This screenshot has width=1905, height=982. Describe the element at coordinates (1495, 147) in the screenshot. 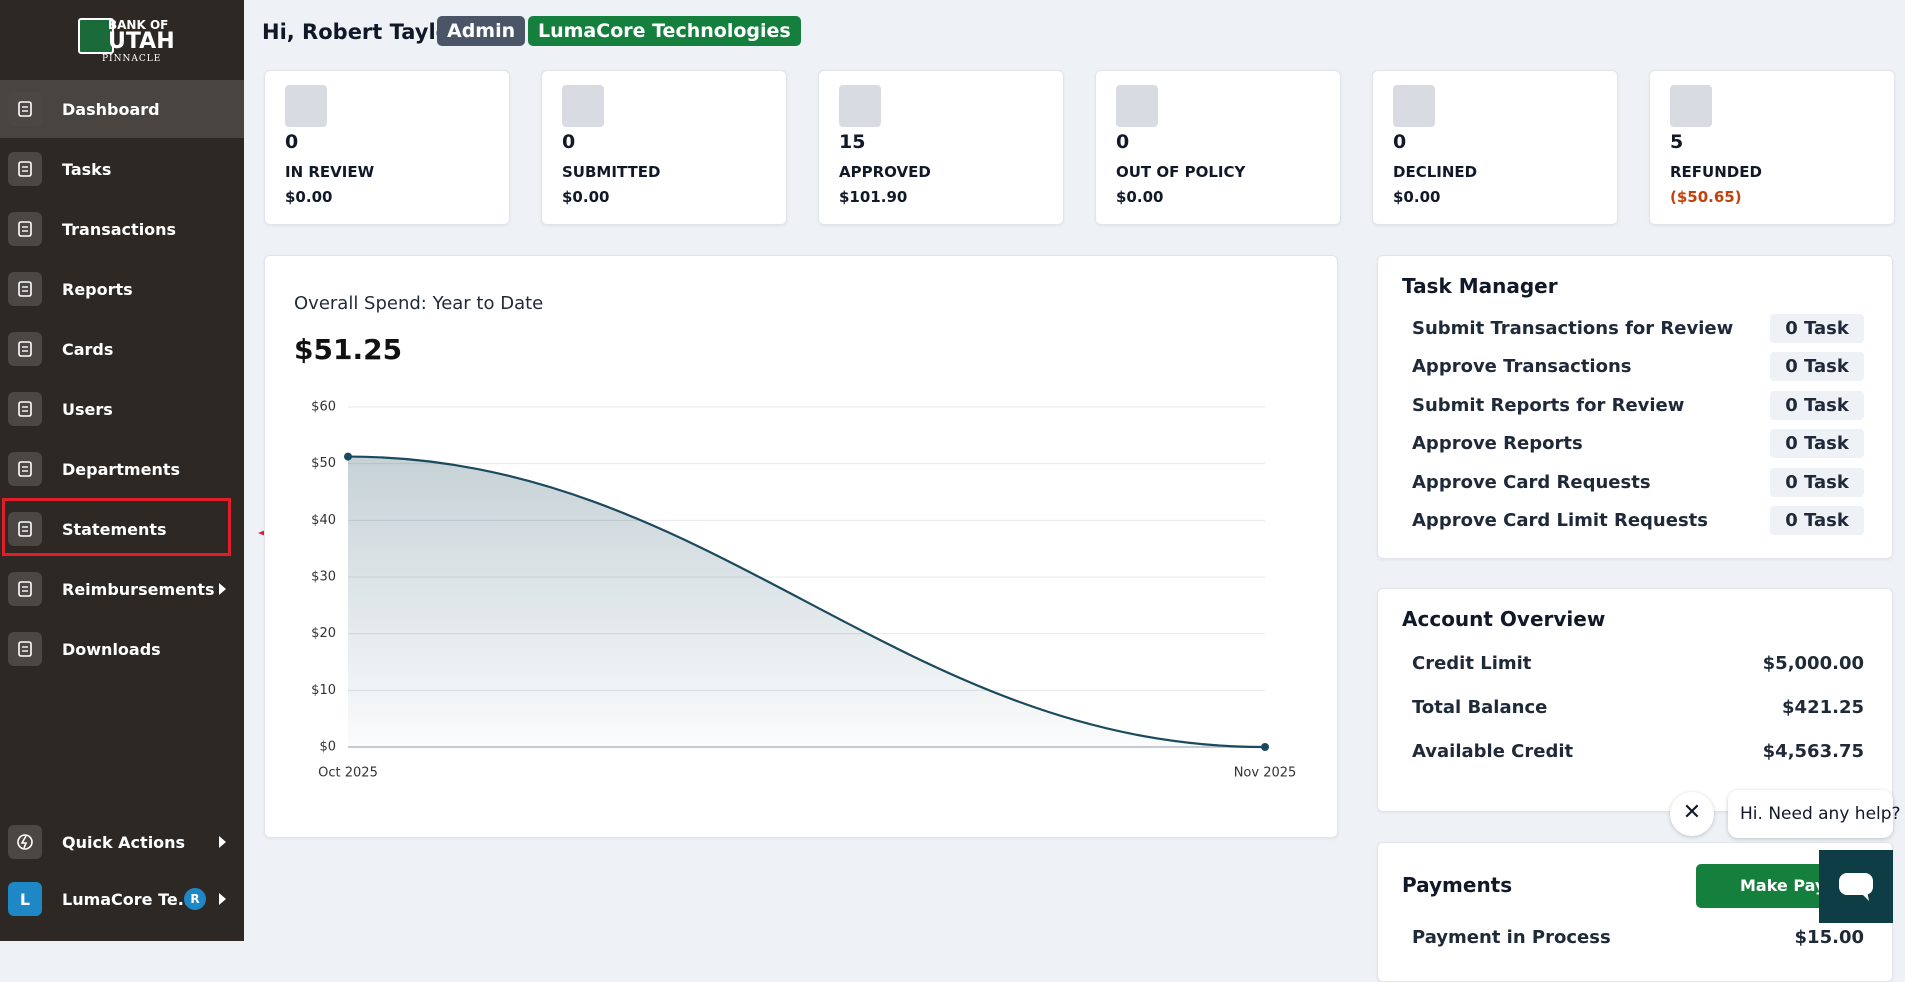

I see `stat-card: 0 DECLINED $0.00` at that location.